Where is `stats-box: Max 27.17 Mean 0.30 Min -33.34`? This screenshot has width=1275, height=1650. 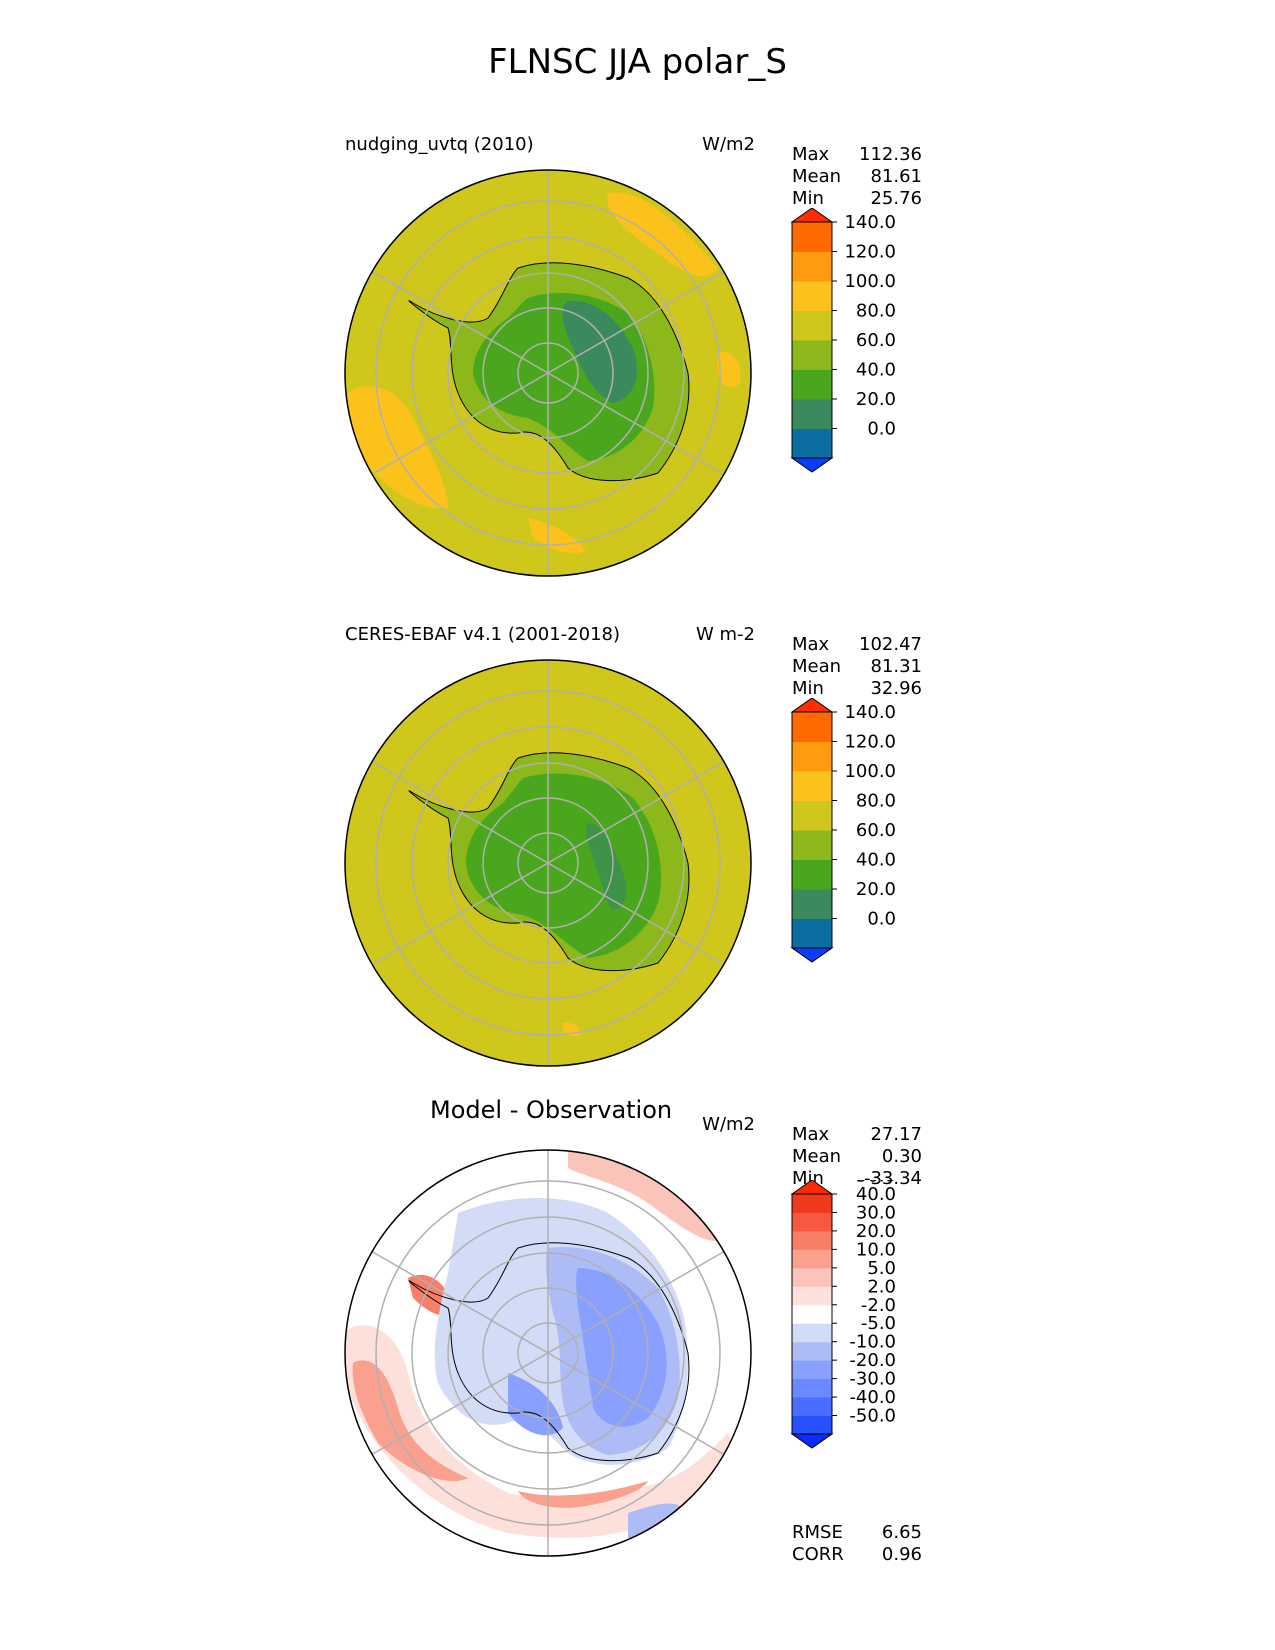 stats-box: Max 27.17 Mean 0.30 Min -33.34 is located at coordinates (857, 1157).